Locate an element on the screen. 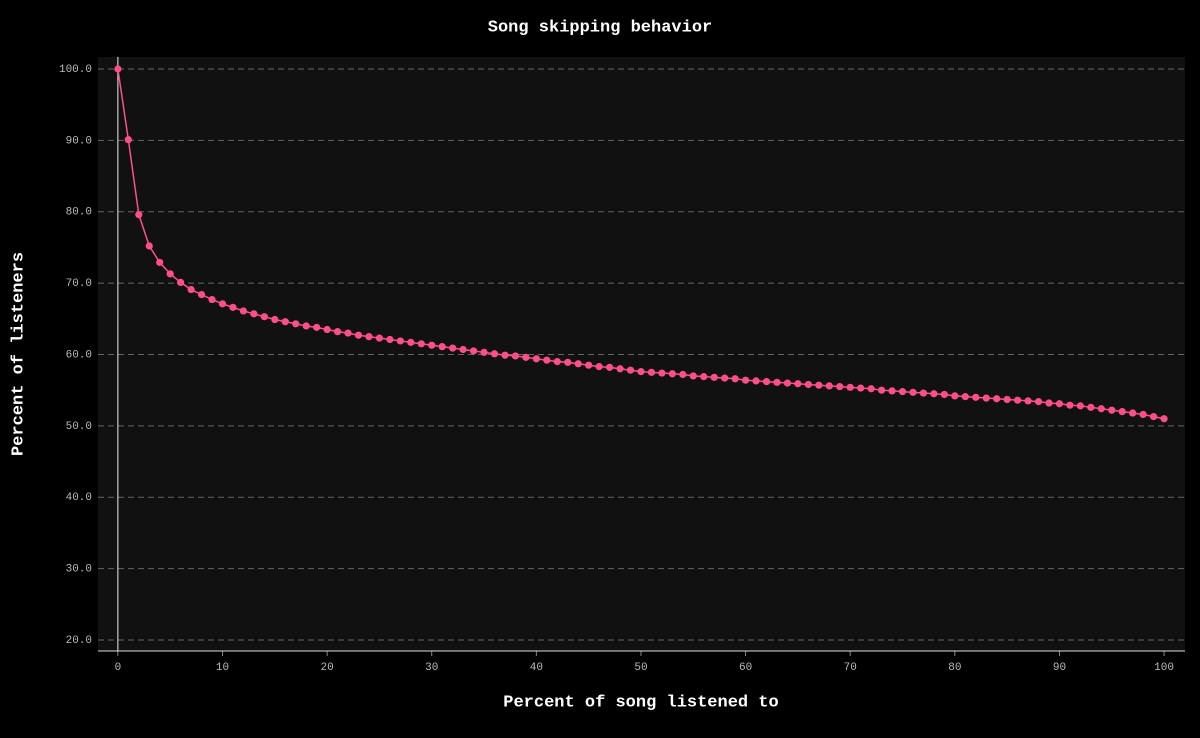 The image size is (1200, 738). x-tick-label: 20 is located at coordinates (327, 668).